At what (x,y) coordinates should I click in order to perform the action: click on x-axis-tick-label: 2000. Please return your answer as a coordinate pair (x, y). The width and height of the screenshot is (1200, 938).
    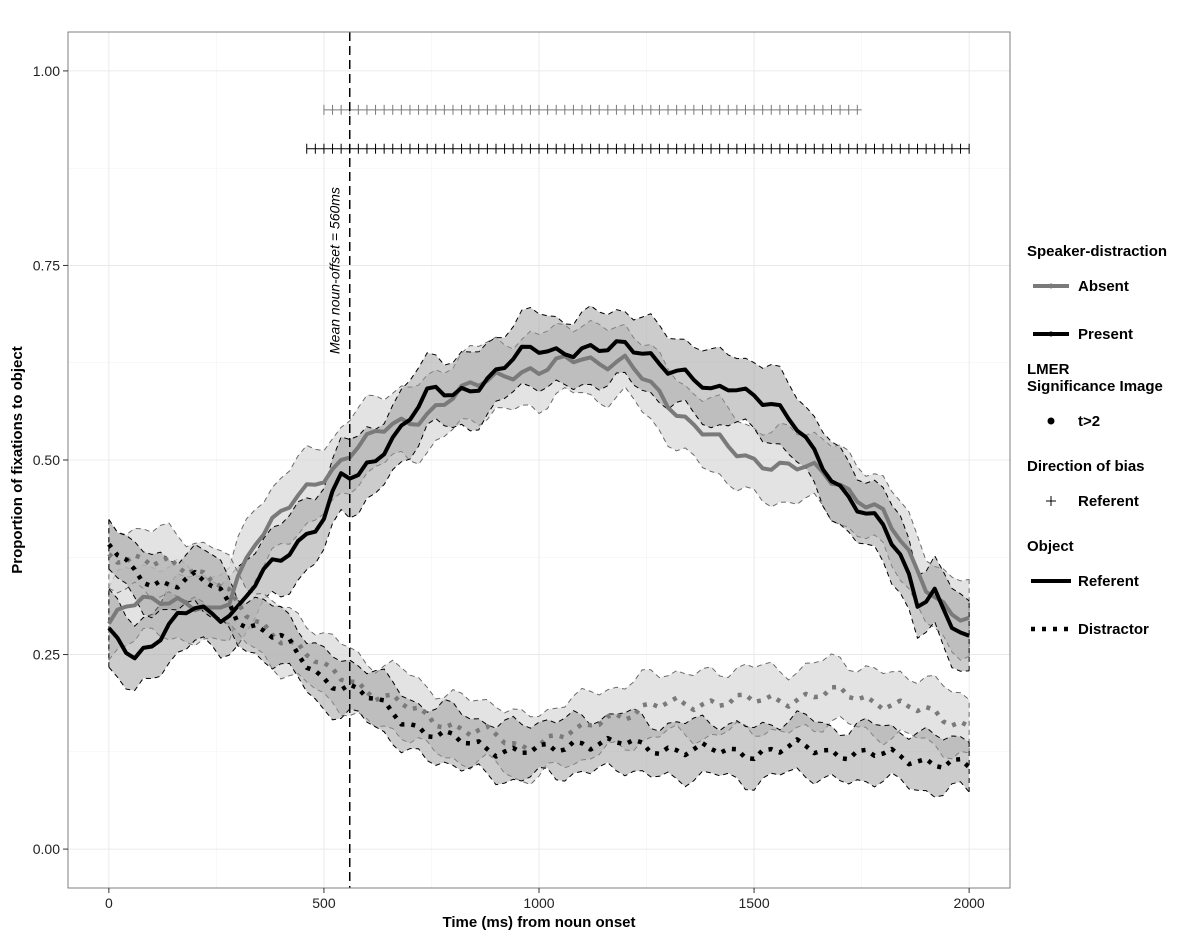
    Looking at the image, I should click on (969, 903).